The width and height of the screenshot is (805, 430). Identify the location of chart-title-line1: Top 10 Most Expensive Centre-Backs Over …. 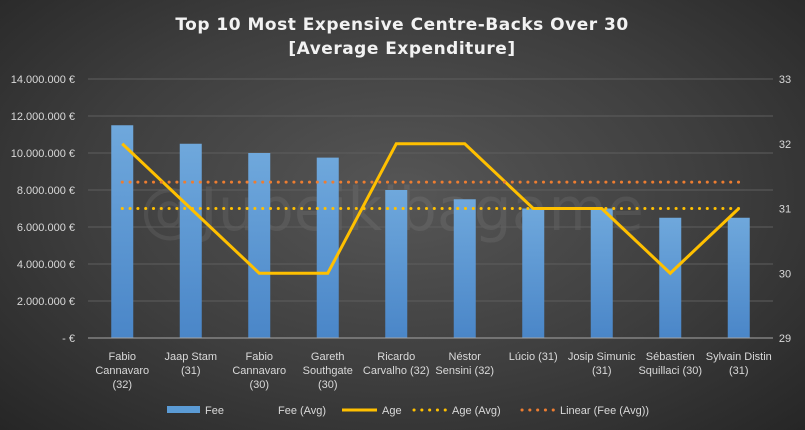
(401, 25).